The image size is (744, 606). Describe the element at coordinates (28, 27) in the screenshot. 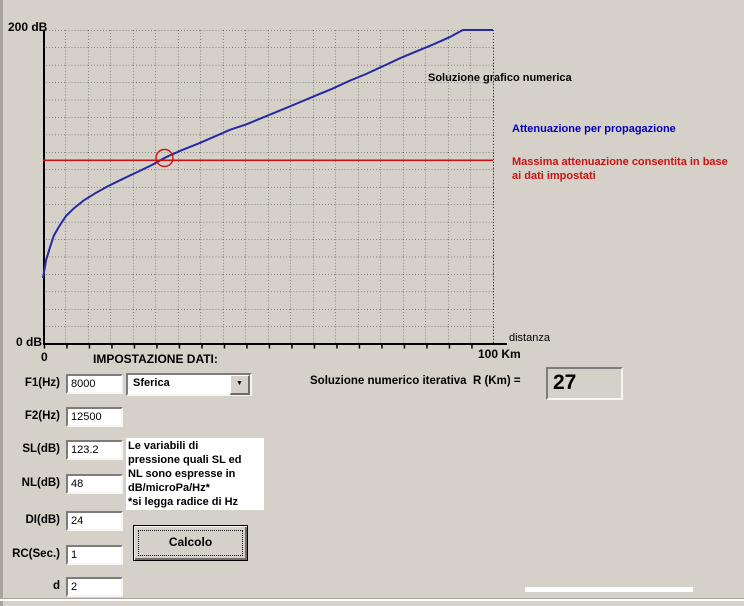

I see `y-max-label: 200 dB` at that location.